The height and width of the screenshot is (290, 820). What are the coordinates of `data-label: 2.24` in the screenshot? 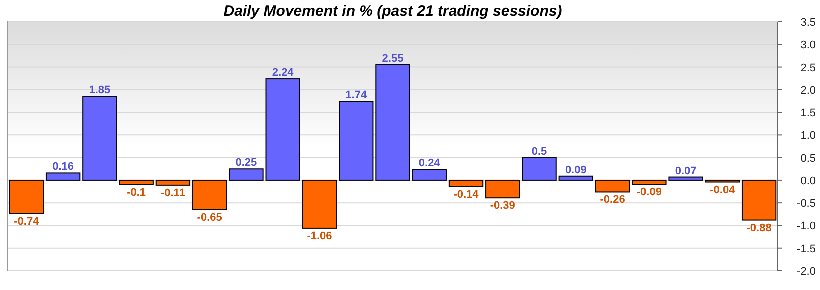 It's located at (283, 73).